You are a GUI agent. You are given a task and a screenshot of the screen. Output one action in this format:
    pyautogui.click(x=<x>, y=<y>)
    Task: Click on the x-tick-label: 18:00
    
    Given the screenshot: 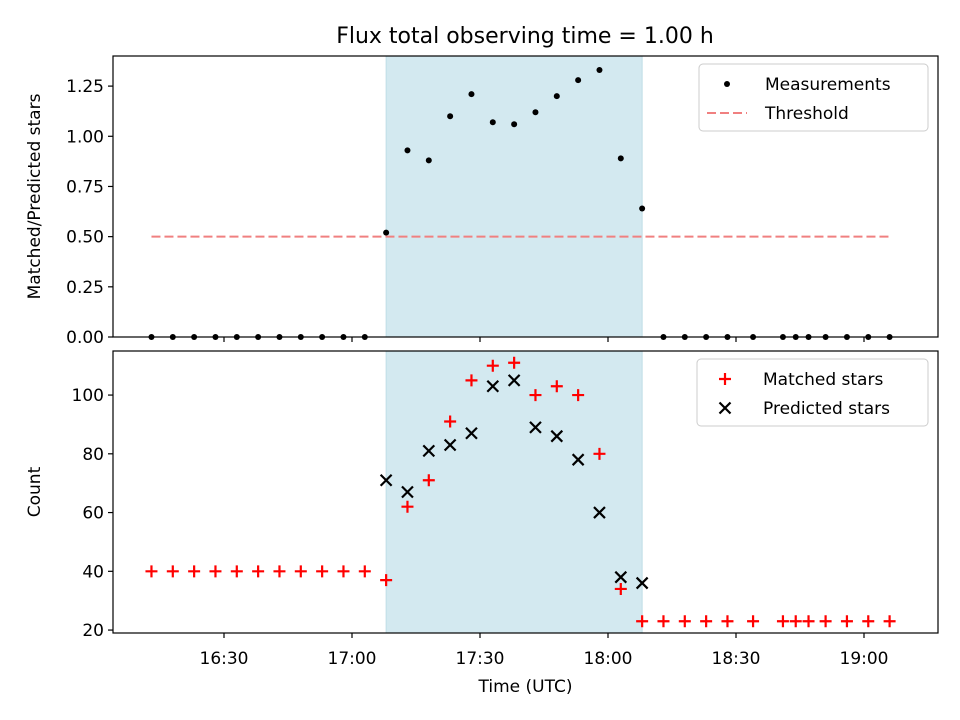 What is the action you would take?
    pyautogui.click(x=608, y=659)
    